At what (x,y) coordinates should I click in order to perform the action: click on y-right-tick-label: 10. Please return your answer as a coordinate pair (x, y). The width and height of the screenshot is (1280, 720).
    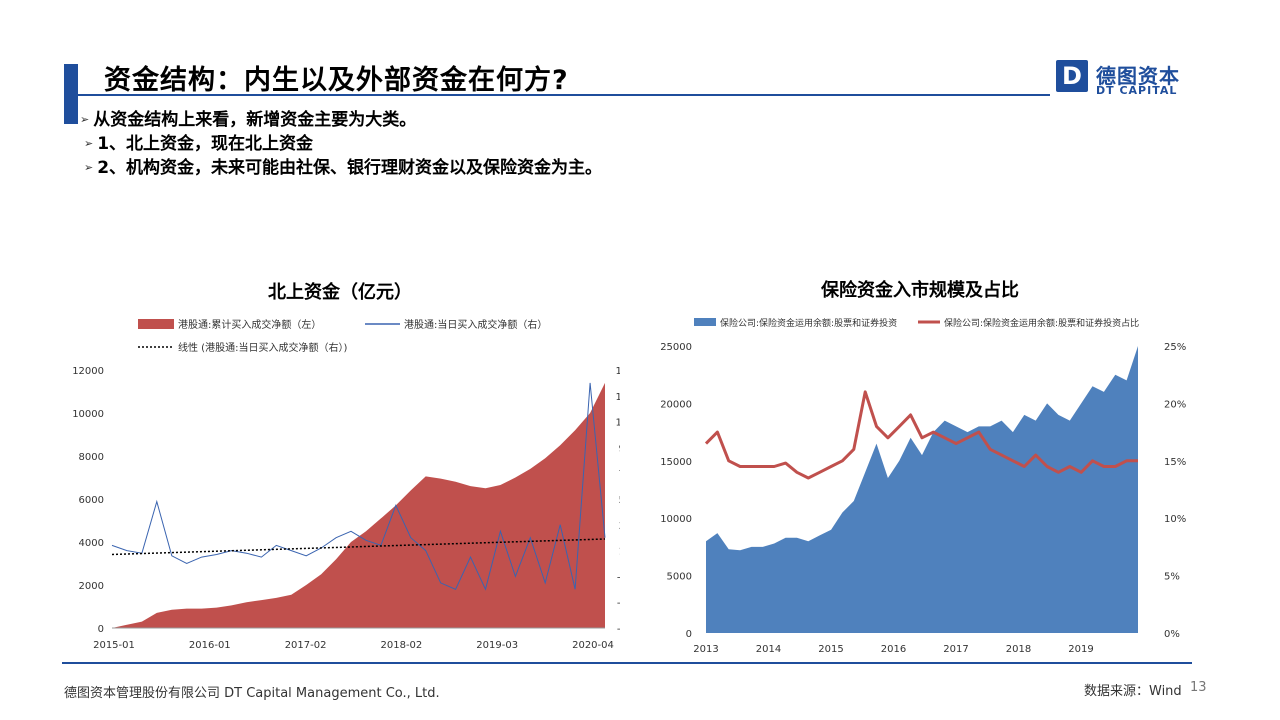
    Looking at the image, I should click on (619, 552).